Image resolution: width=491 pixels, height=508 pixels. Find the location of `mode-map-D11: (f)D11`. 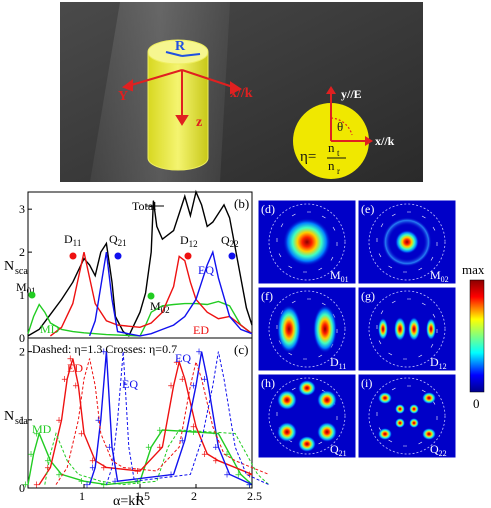

mode-map-D11: (f)D11 is located at coordinates (307, 329).